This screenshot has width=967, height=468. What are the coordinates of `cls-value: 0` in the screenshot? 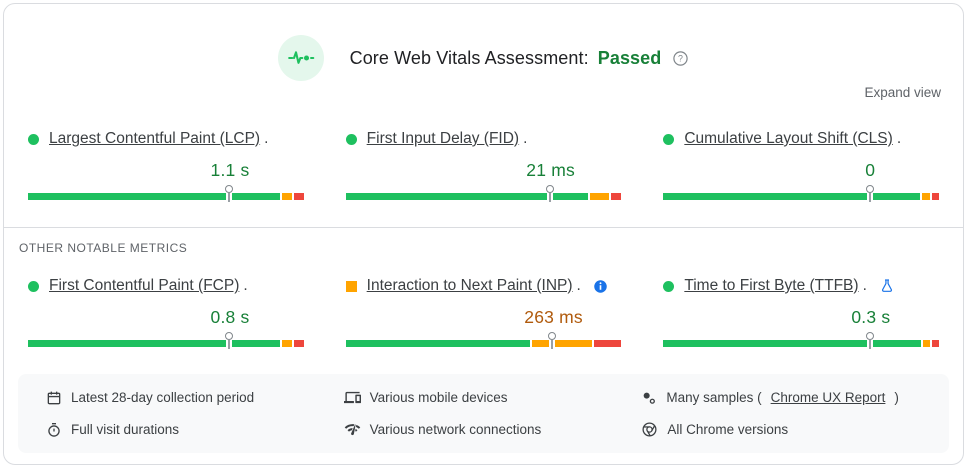 It's located at (870, 170).